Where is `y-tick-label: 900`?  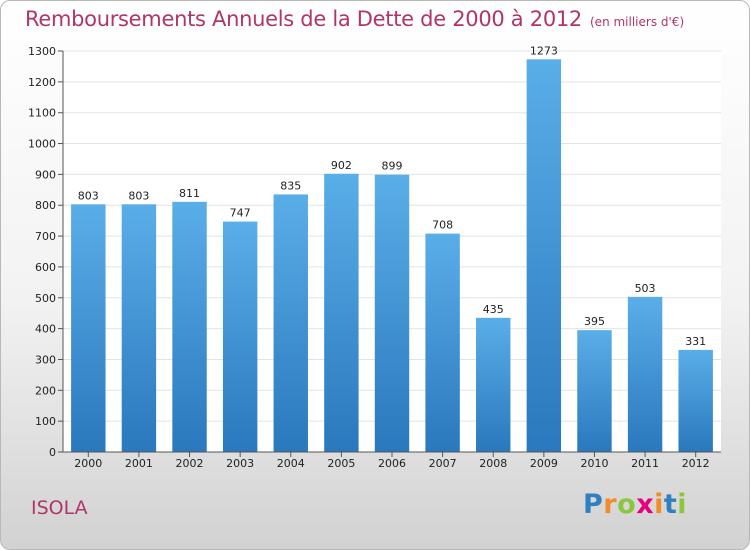 y-tick-label: 900 is located at coordinates (45, 174).